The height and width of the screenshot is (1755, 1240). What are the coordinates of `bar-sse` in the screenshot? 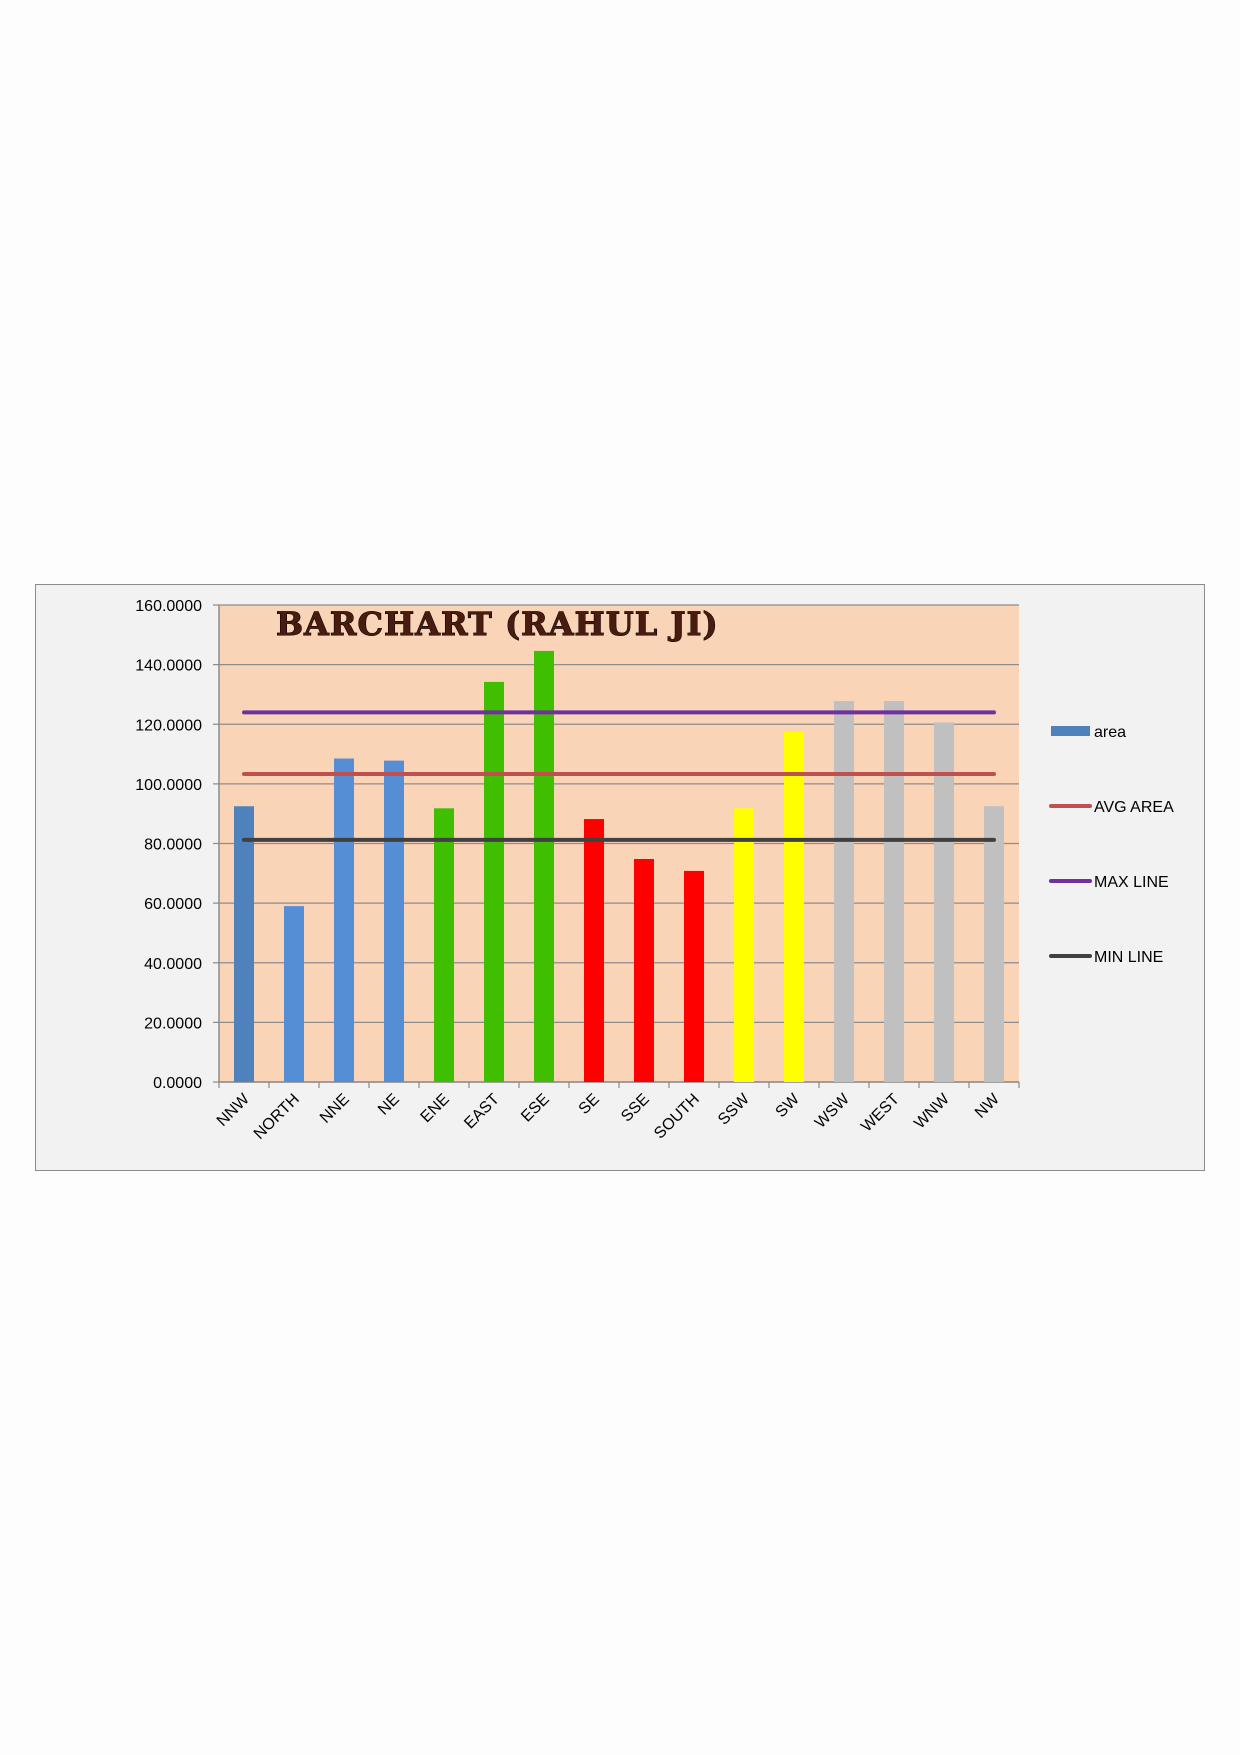 It's located at (644, 970).